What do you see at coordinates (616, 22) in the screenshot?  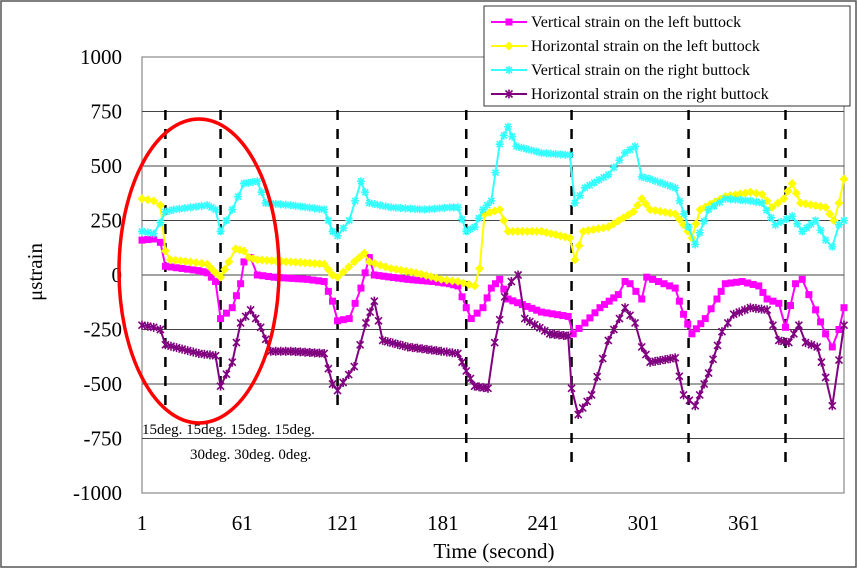 I see `legend-item: Vertical strain on the left buttock` at bounding box center [616, 22].